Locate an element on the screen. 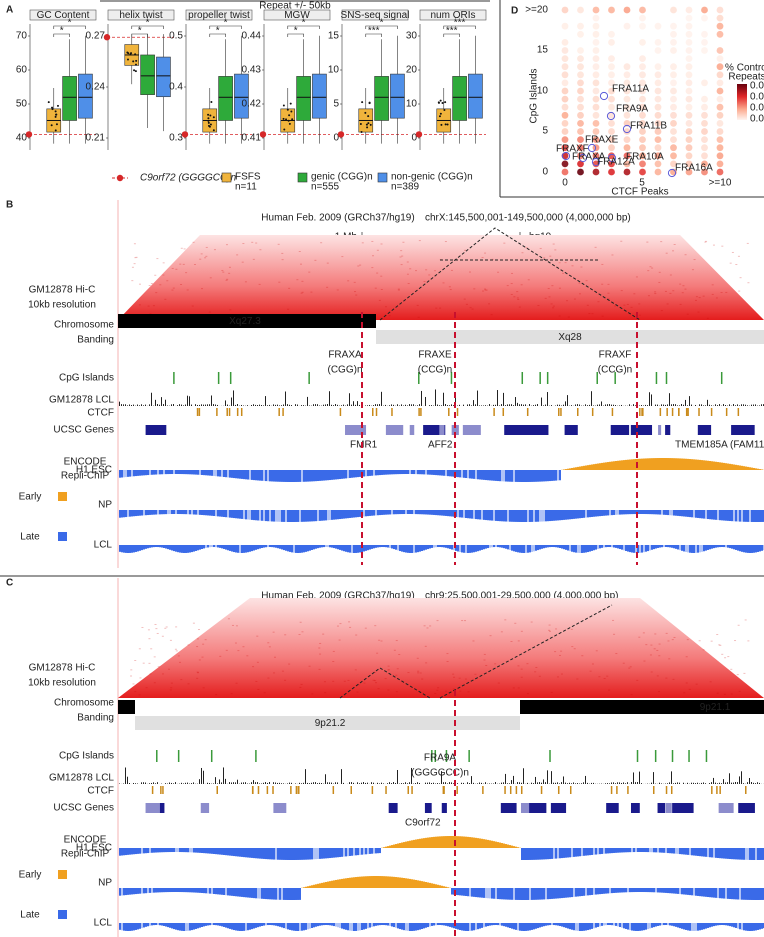 The width and height of the screenshot is (764, 937). y-tick-label: 0.43 is located at coordinates (252, 70).